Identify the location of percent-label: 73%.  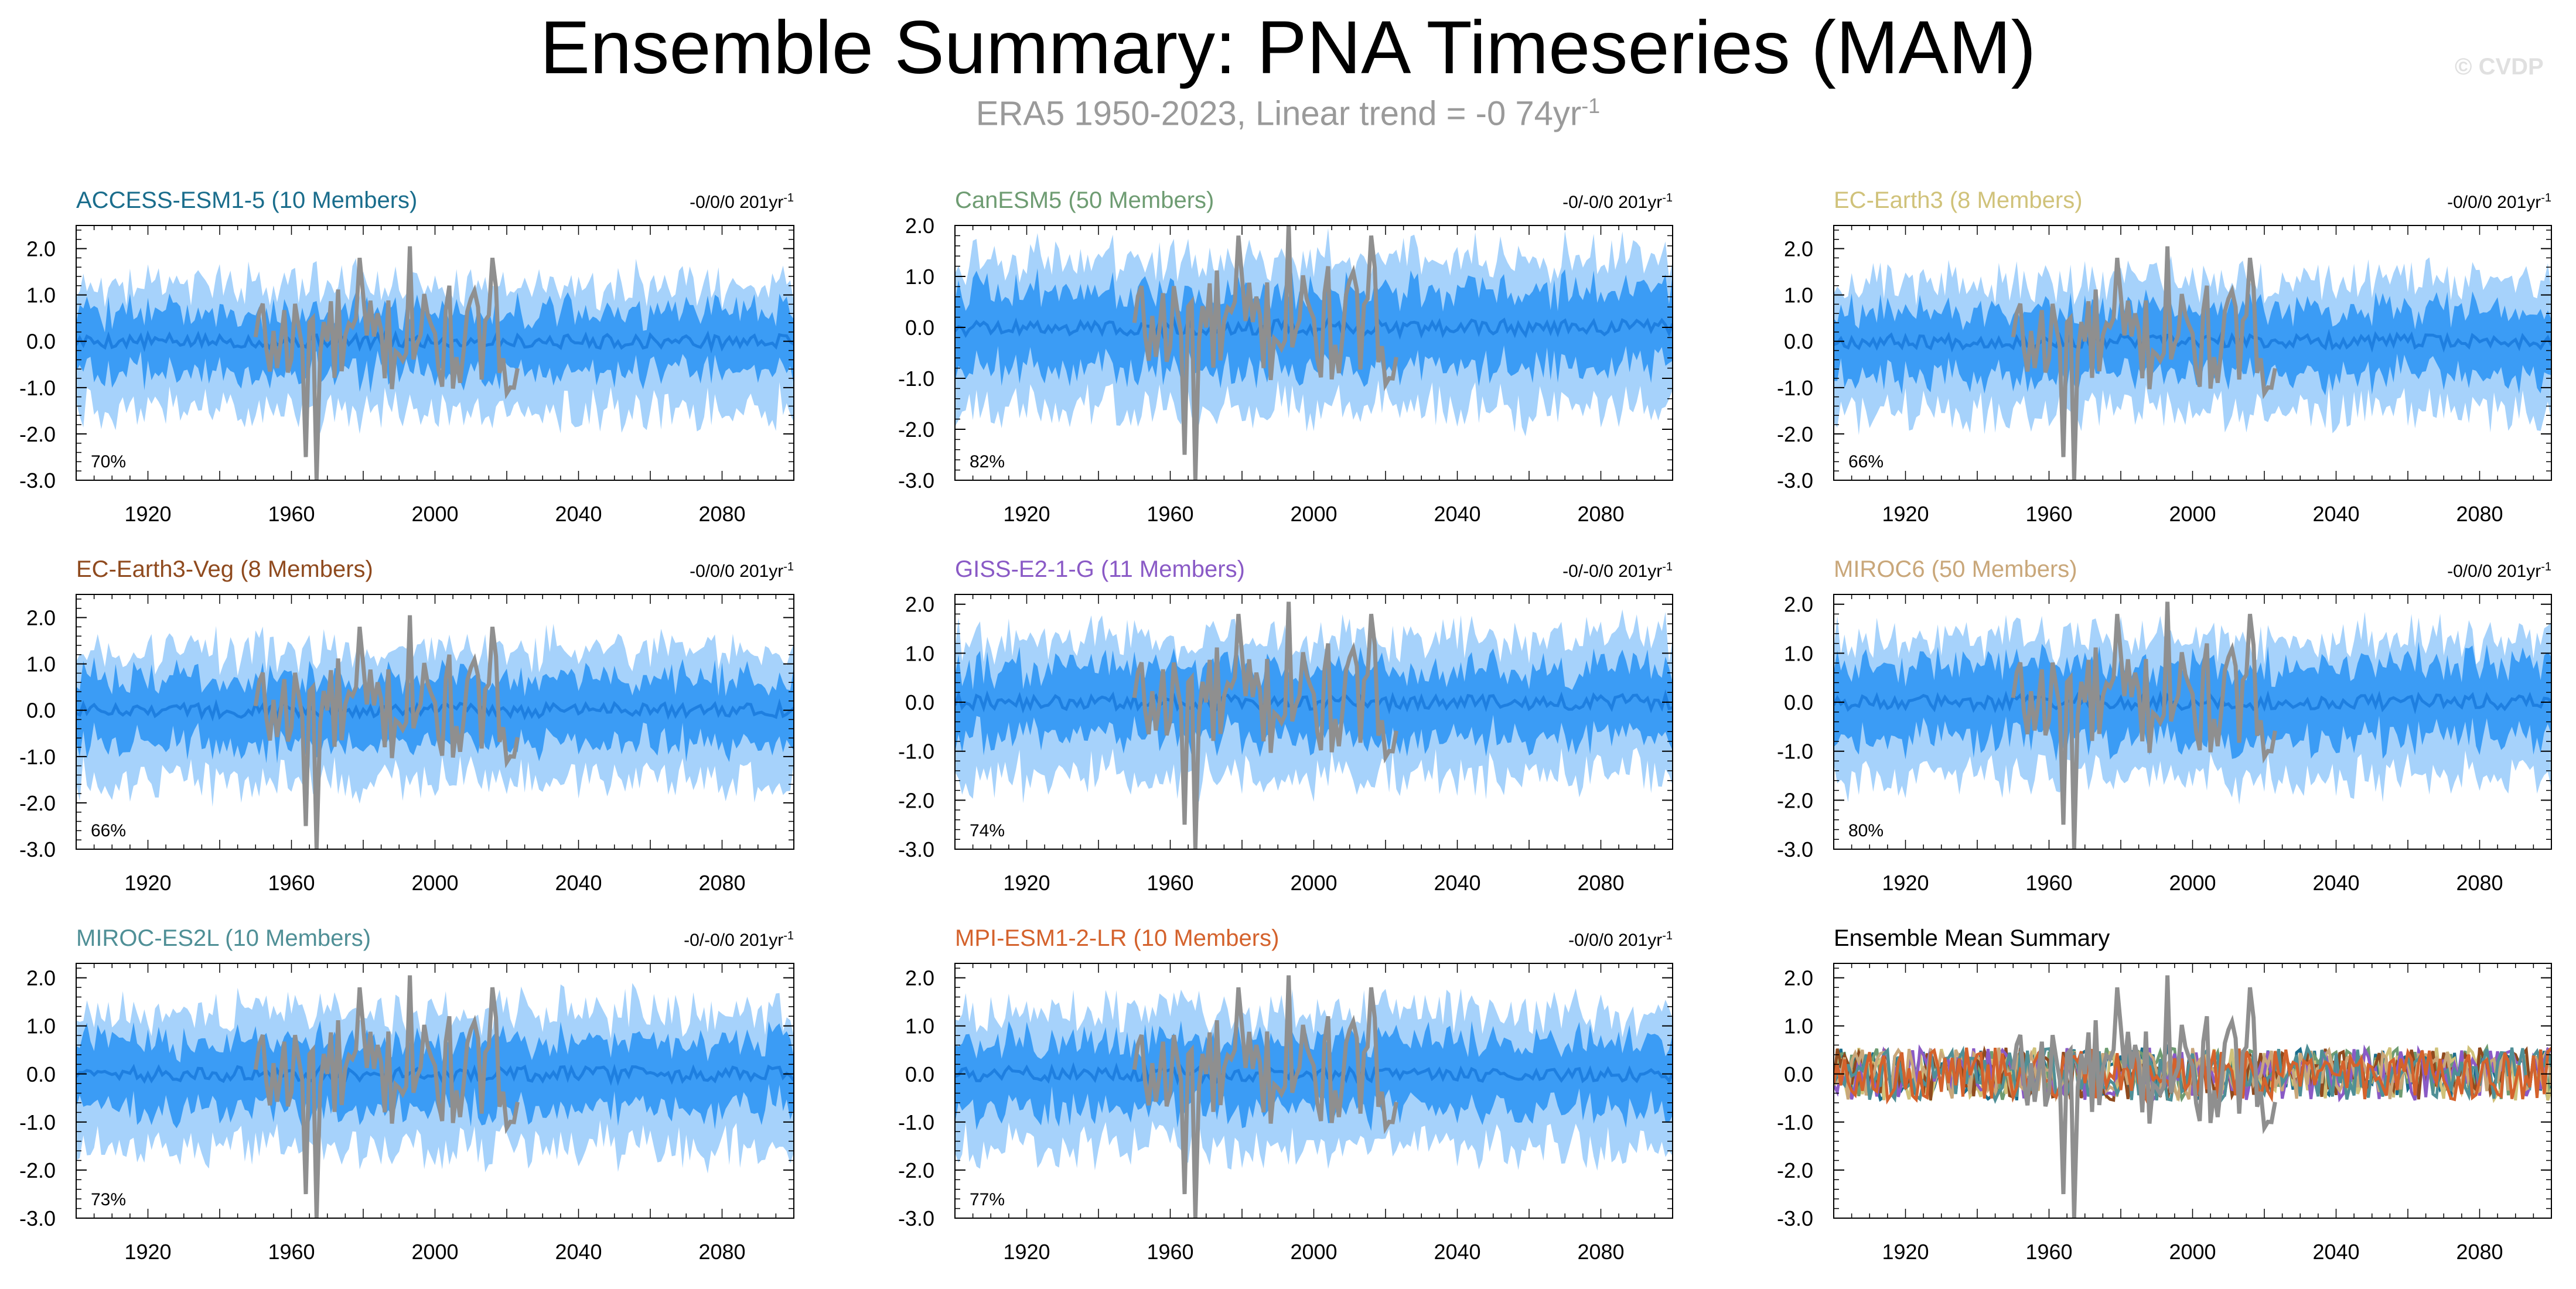
(109, 1199).